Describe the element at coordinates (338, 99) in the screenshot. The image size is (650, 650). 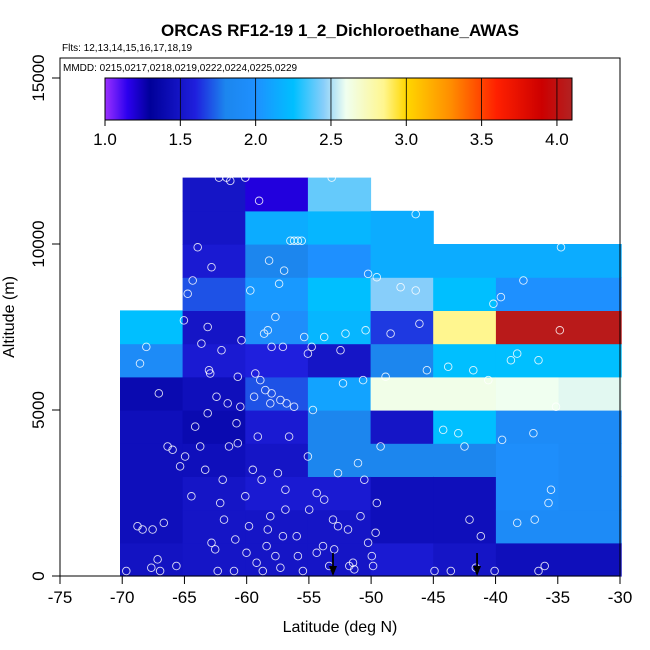
I see `colorbar-bar` at that location.